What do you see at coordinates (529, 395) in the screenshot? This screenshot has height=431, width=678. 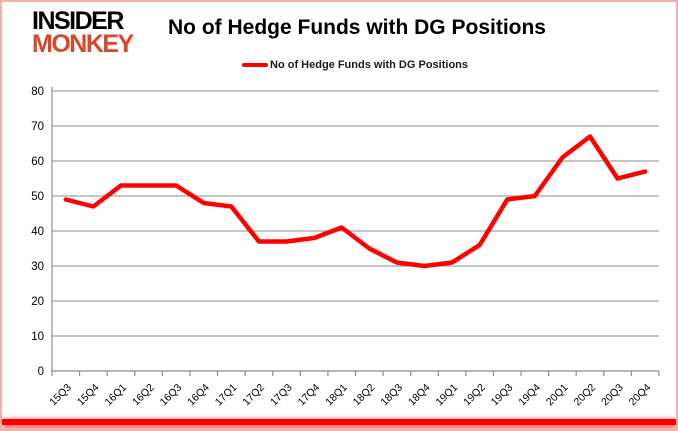 I see `x-tick-label: 19Q4` at bounding box center [529, 395].